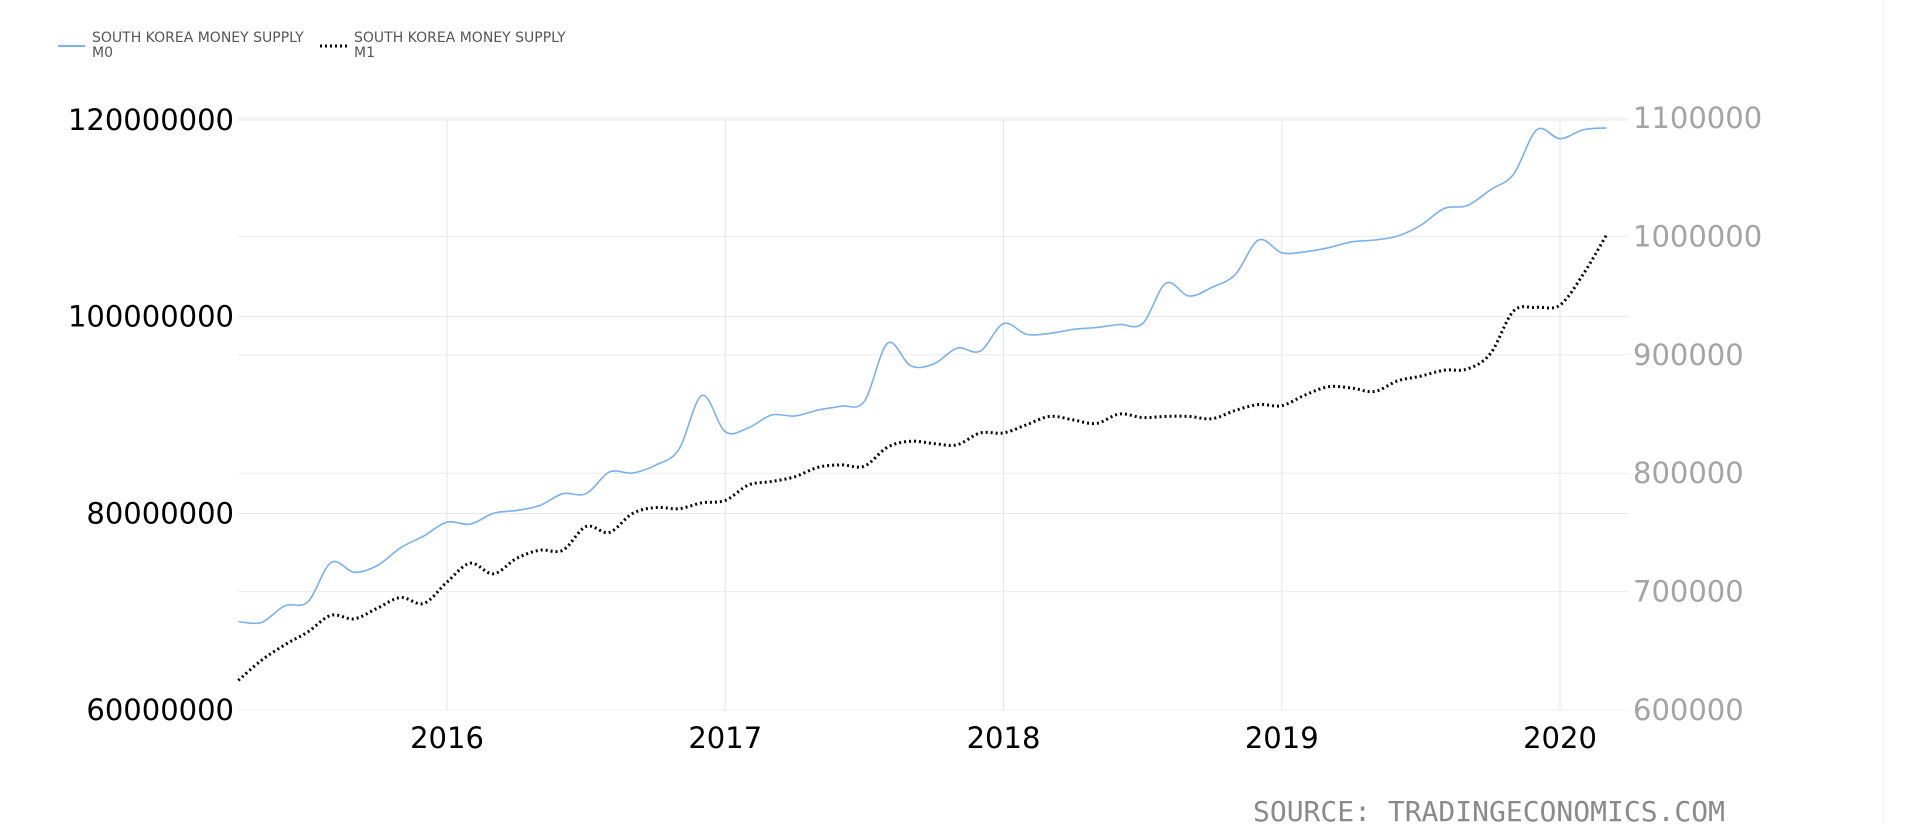 Image resolution: width=1914 pixels, height=824 pixels. What do you see at coordinates (1489, 809) in the screenshot?
I see `source-label: SOURCE: TRADINGECONOMICS.COM` at bounding box center [1489, 809].